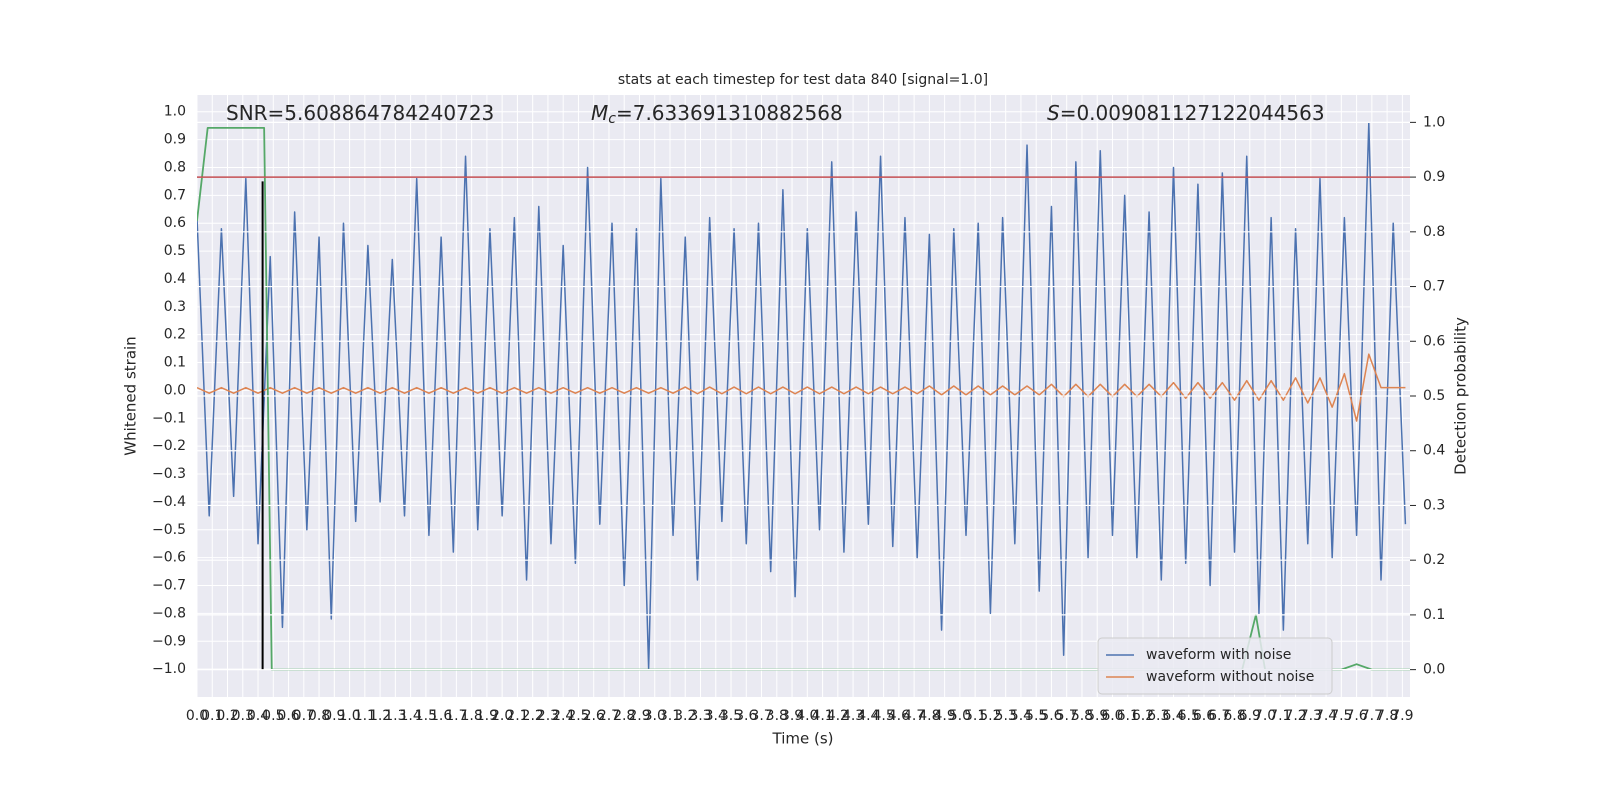 The image size is (1600, 800). I want to click on x-tick-label: 3.7, so click(761, 716).